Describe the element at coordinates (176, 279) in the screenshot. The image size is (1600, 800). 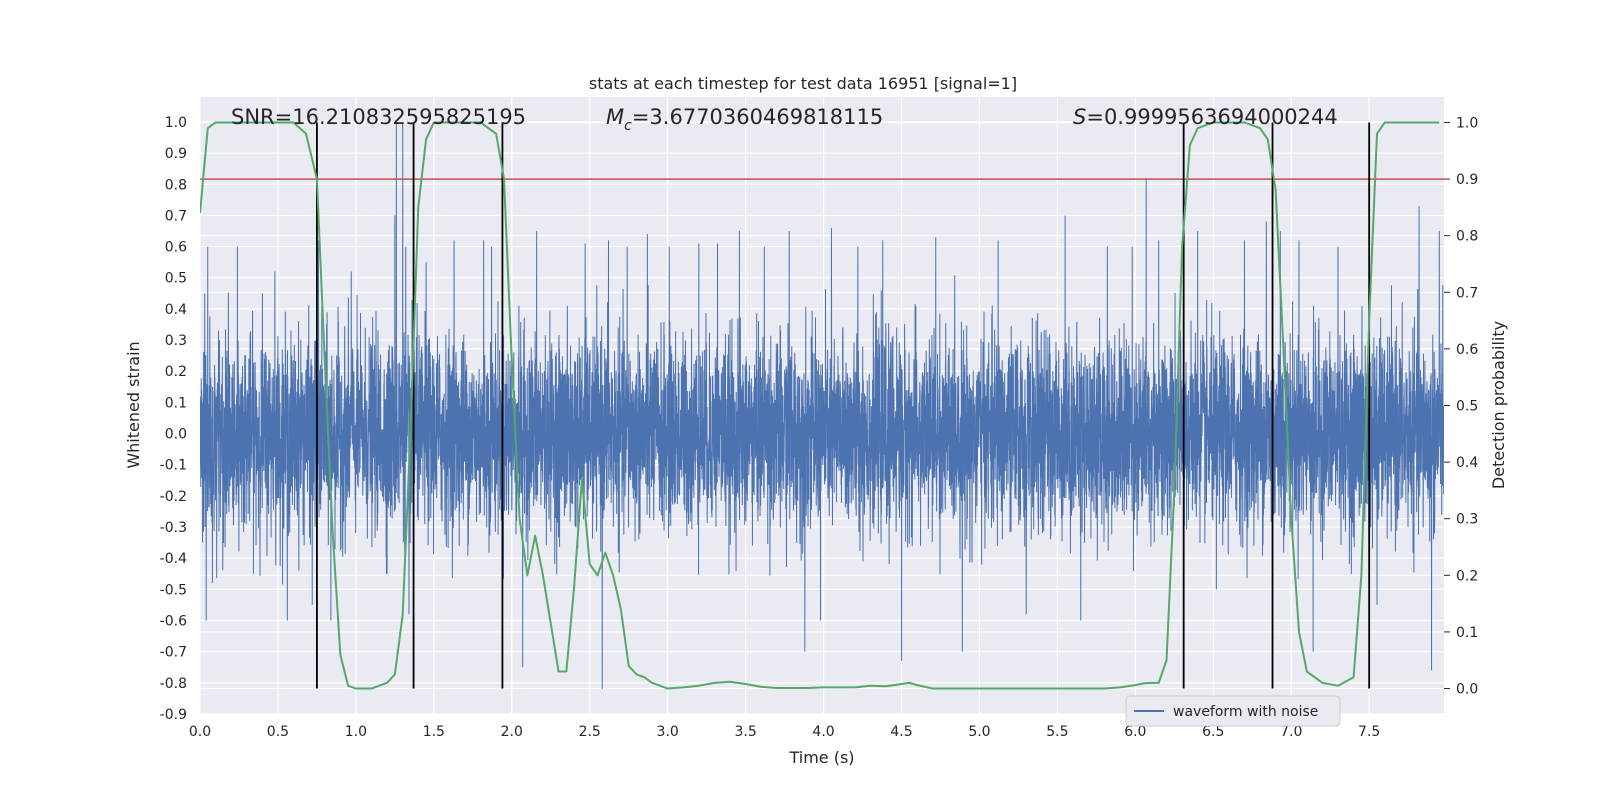
I see `y-tick-label: 0.5` at that location.